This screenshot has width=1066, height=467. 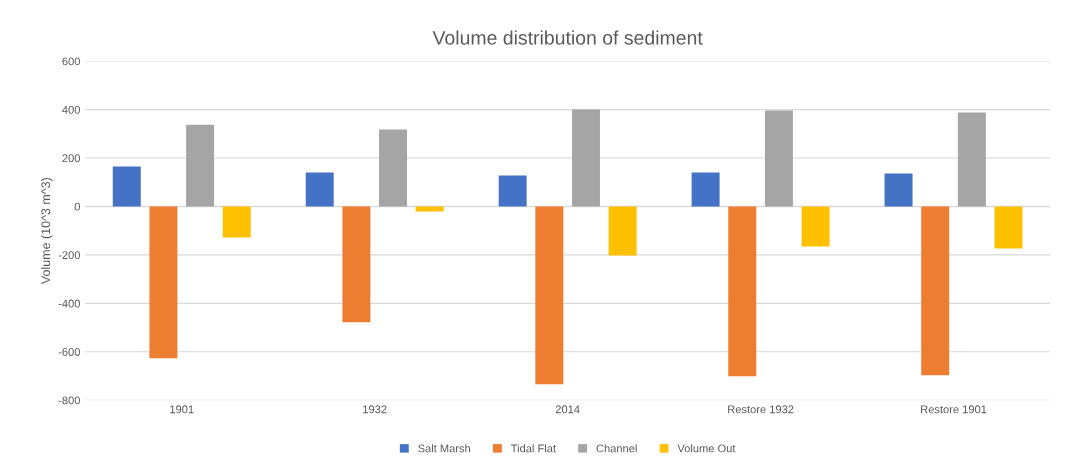 What do you see at coordinates (182, 409) in the screenshot?
I see `x-tick-label: 1901` at bounding box center [182, 409].